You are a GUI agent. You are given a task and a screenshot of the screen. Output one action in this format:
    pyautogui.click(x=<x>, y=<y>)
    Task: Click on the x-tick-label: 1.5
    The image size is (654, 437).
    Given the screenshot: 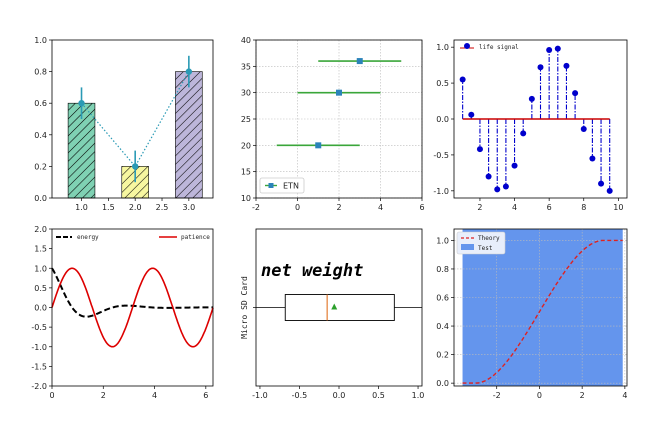 What is the action you would take?
    pyautogui.click(x=108, y=207)
    